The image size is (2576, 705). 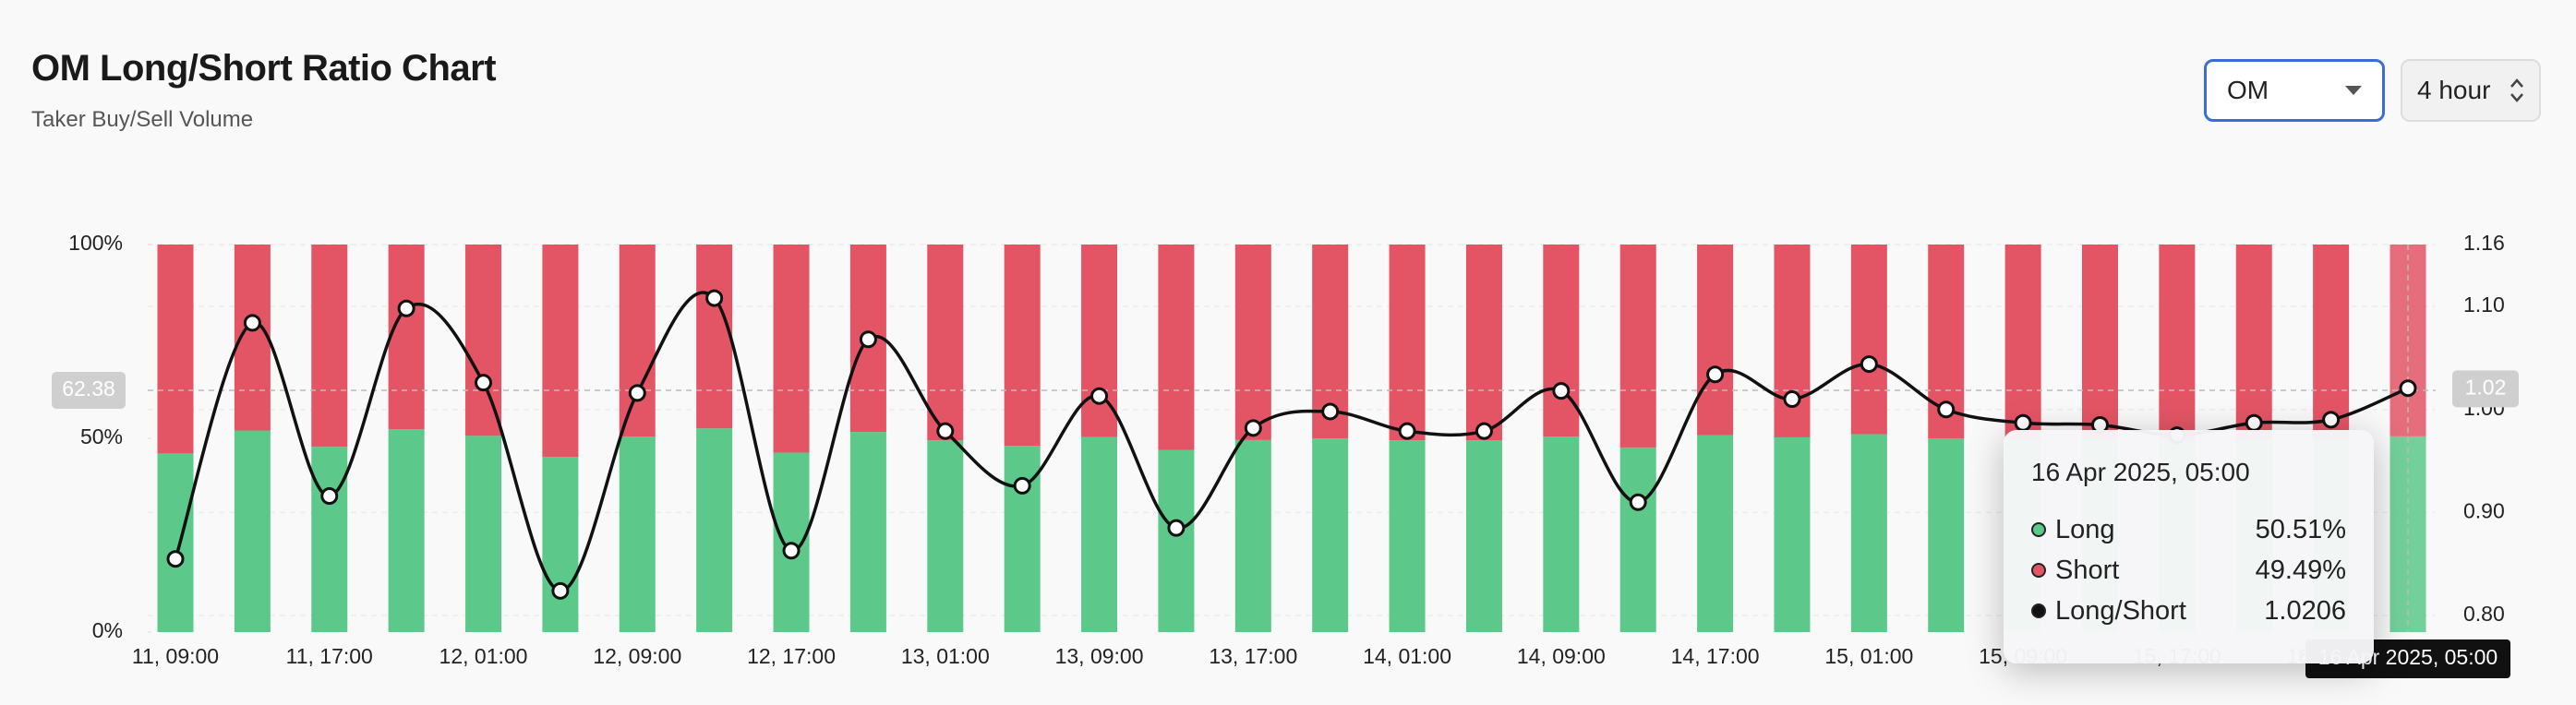 I want to click on crosshair-y2-box, so click(x=2485, y=389).